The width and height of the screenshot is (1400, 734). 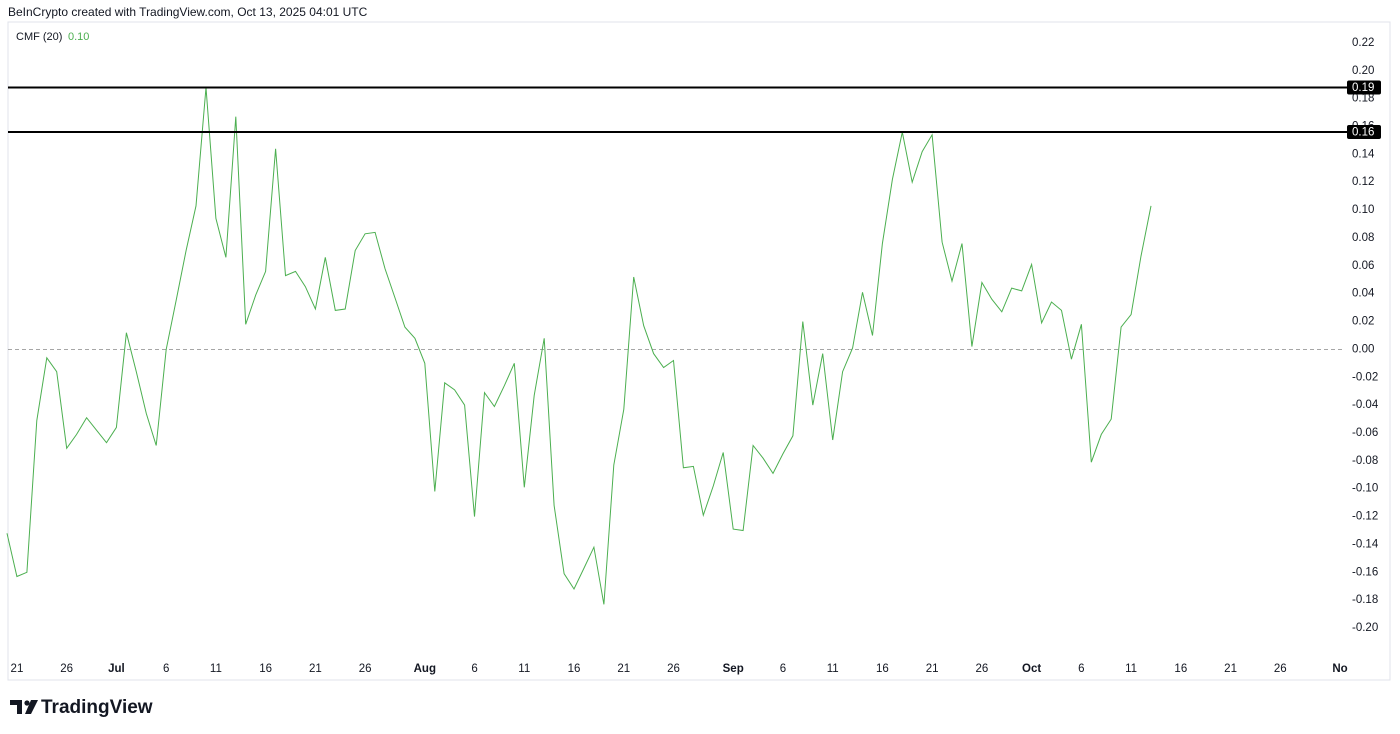 What do you see at coordinates (1363, 349) in the screenshot?
I see `y-tick-label: 0.00` at bounding box center [1363, 349].